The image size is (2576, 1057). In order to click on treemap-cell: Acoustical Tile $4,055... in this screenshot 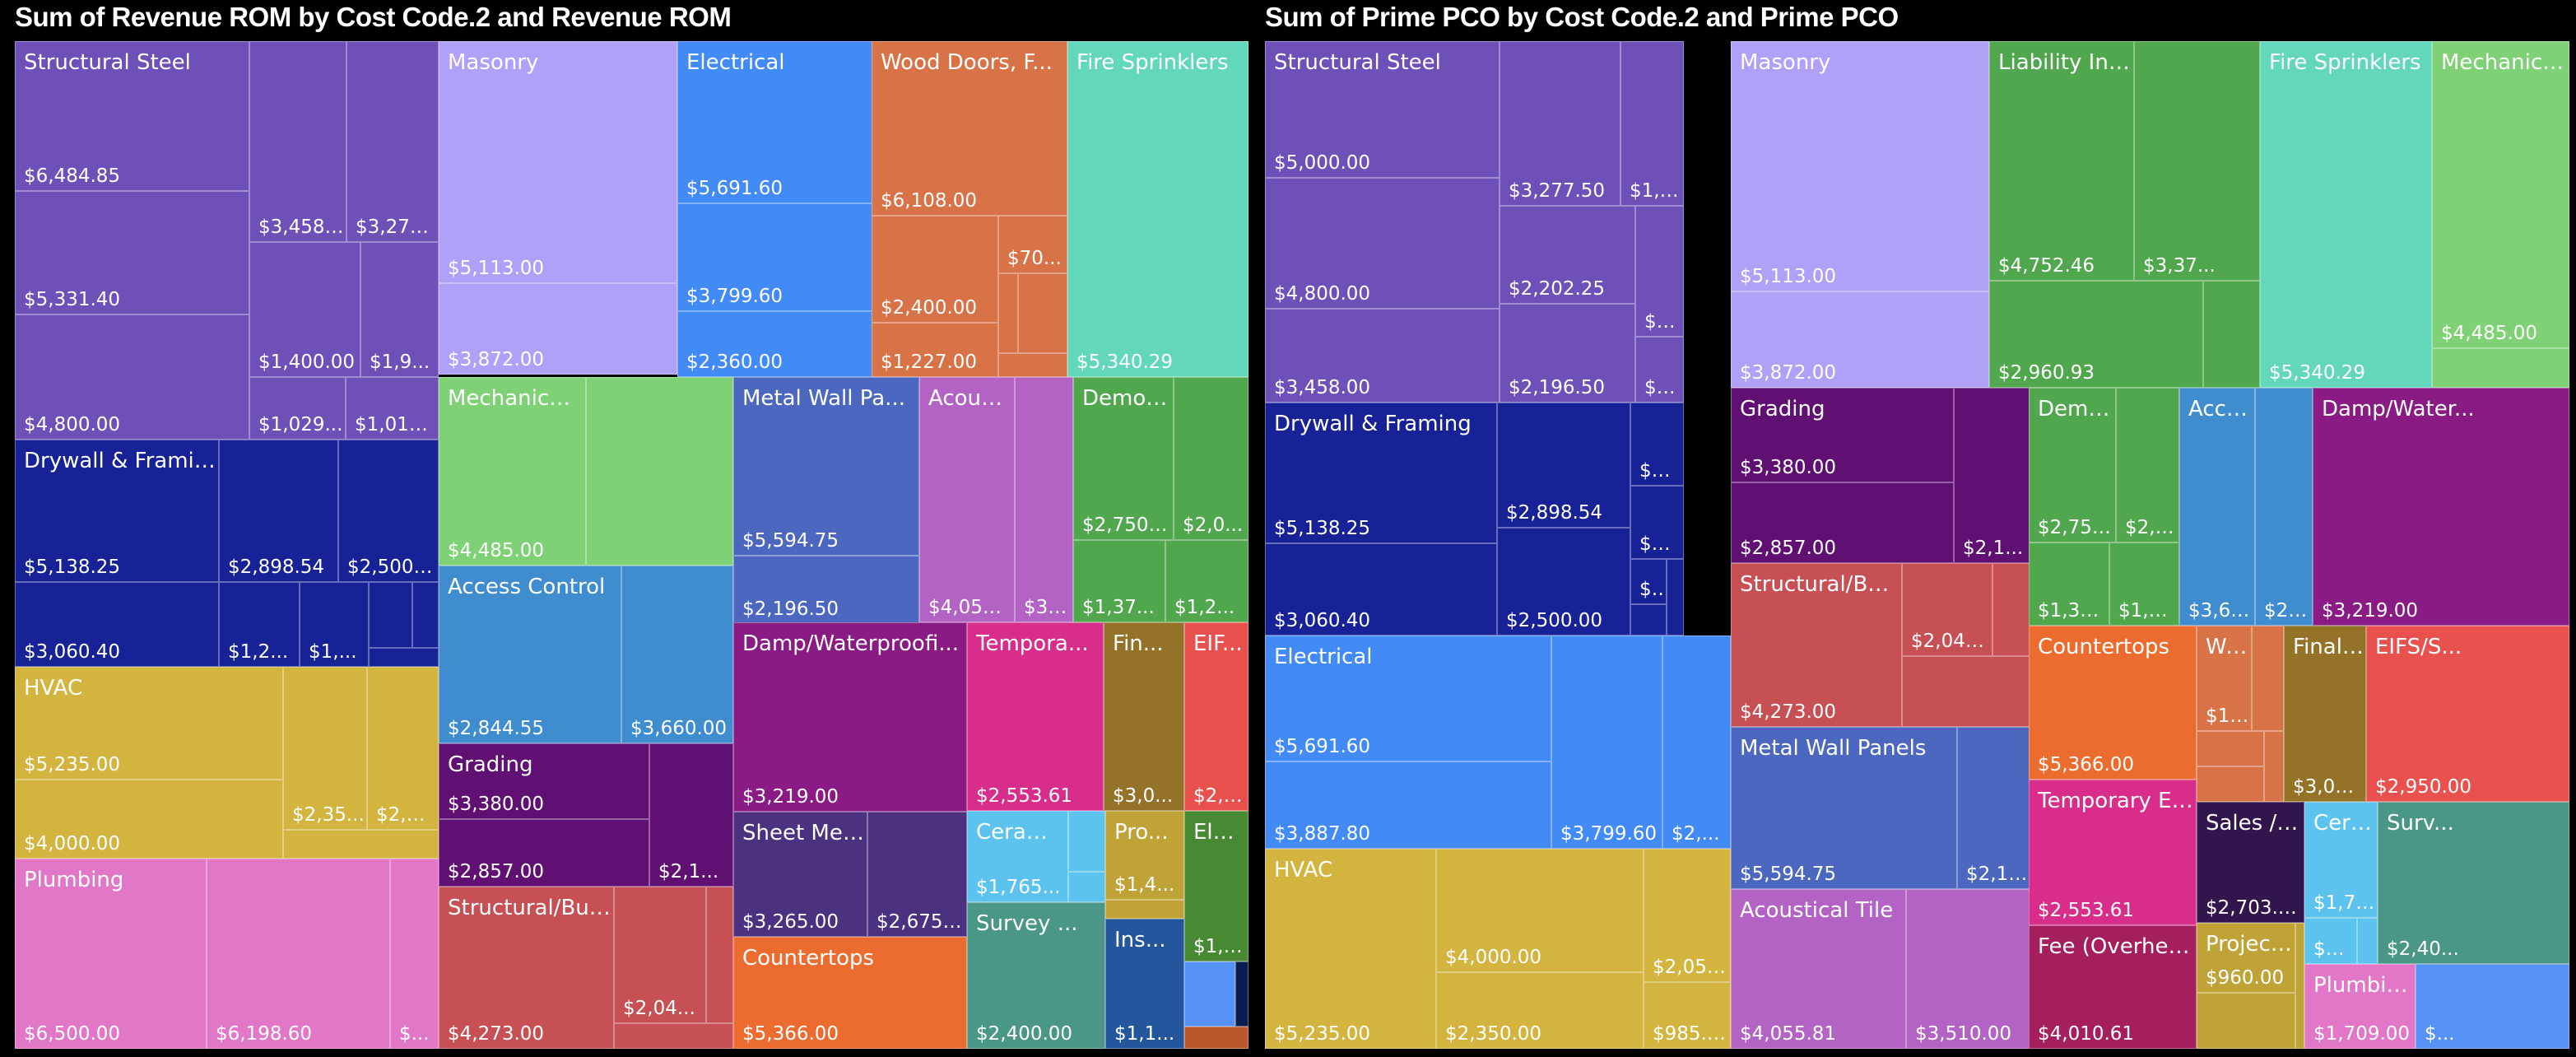, I will do `click(967, 499)`.